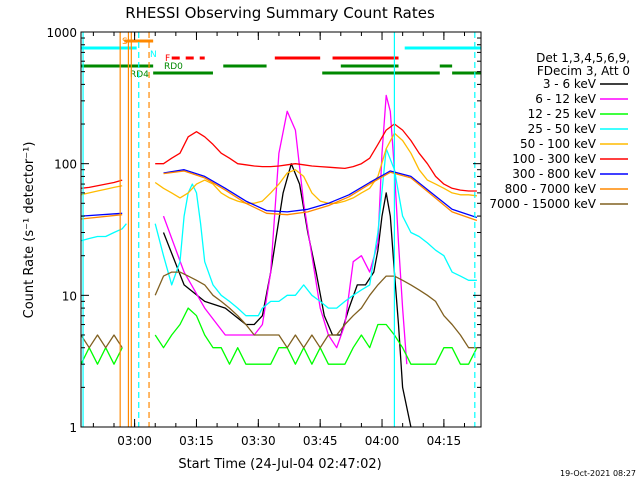 This screenshot has height=480, width=640. Describe the element at coordinates (554, 174) in the screenshot. I see `legend-label-6: 300 - 800 keV` at that location.